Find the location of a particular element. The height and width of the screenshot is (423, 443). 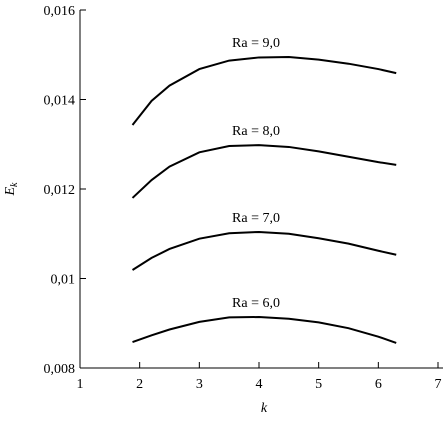

y-axis-label-sub: k is located at coordinates (14, 184).